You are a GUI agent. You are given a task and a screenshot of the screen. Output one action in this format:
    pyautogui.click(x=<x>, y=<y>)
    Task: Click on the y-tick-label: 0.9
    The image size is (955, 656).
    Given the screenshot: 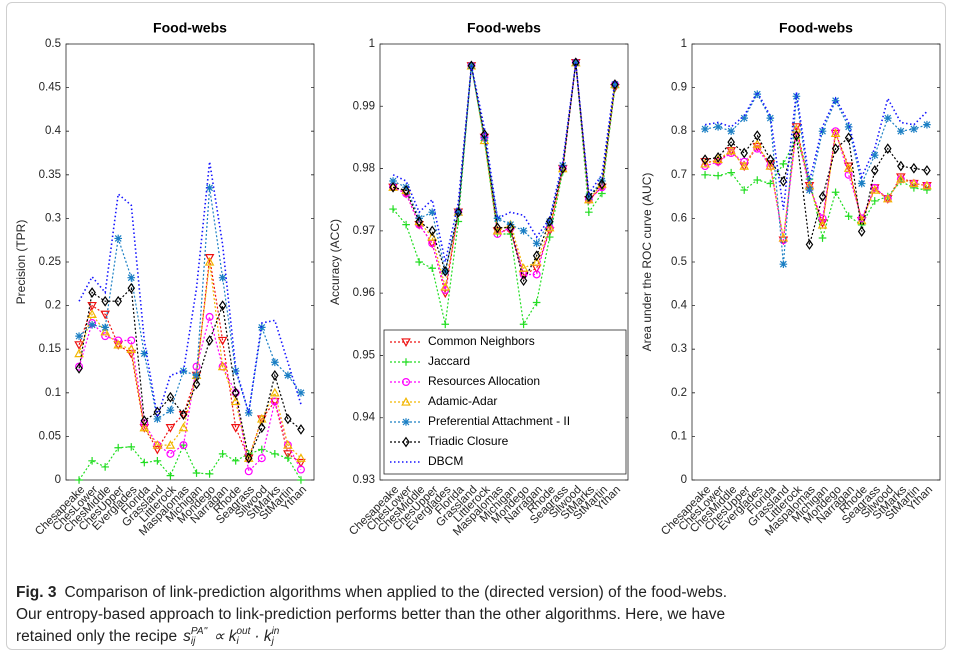 What is the action you would take?
    pyautogui.click(x=679, y=88)
    